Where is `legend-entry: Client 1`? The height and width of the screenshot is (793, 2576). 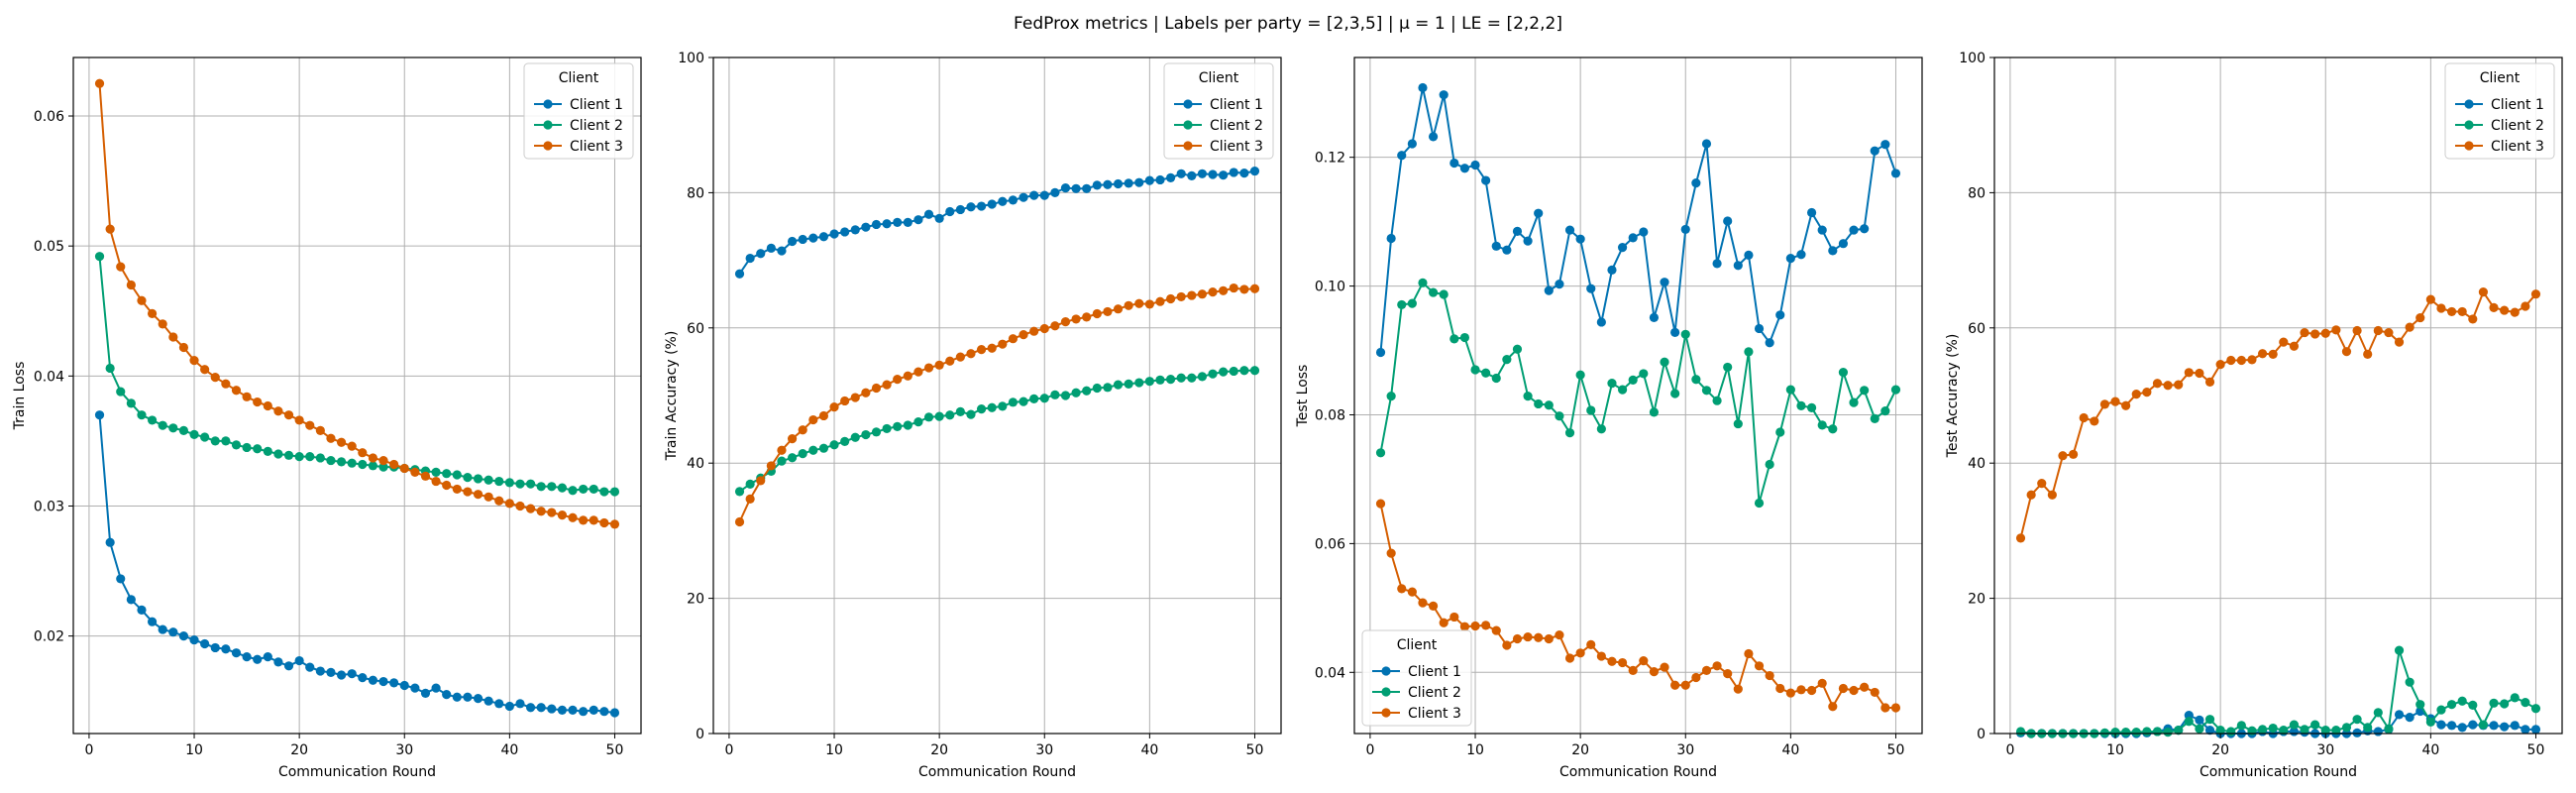
legend-entry: Client 1 is located at coordinates (1434, 672).